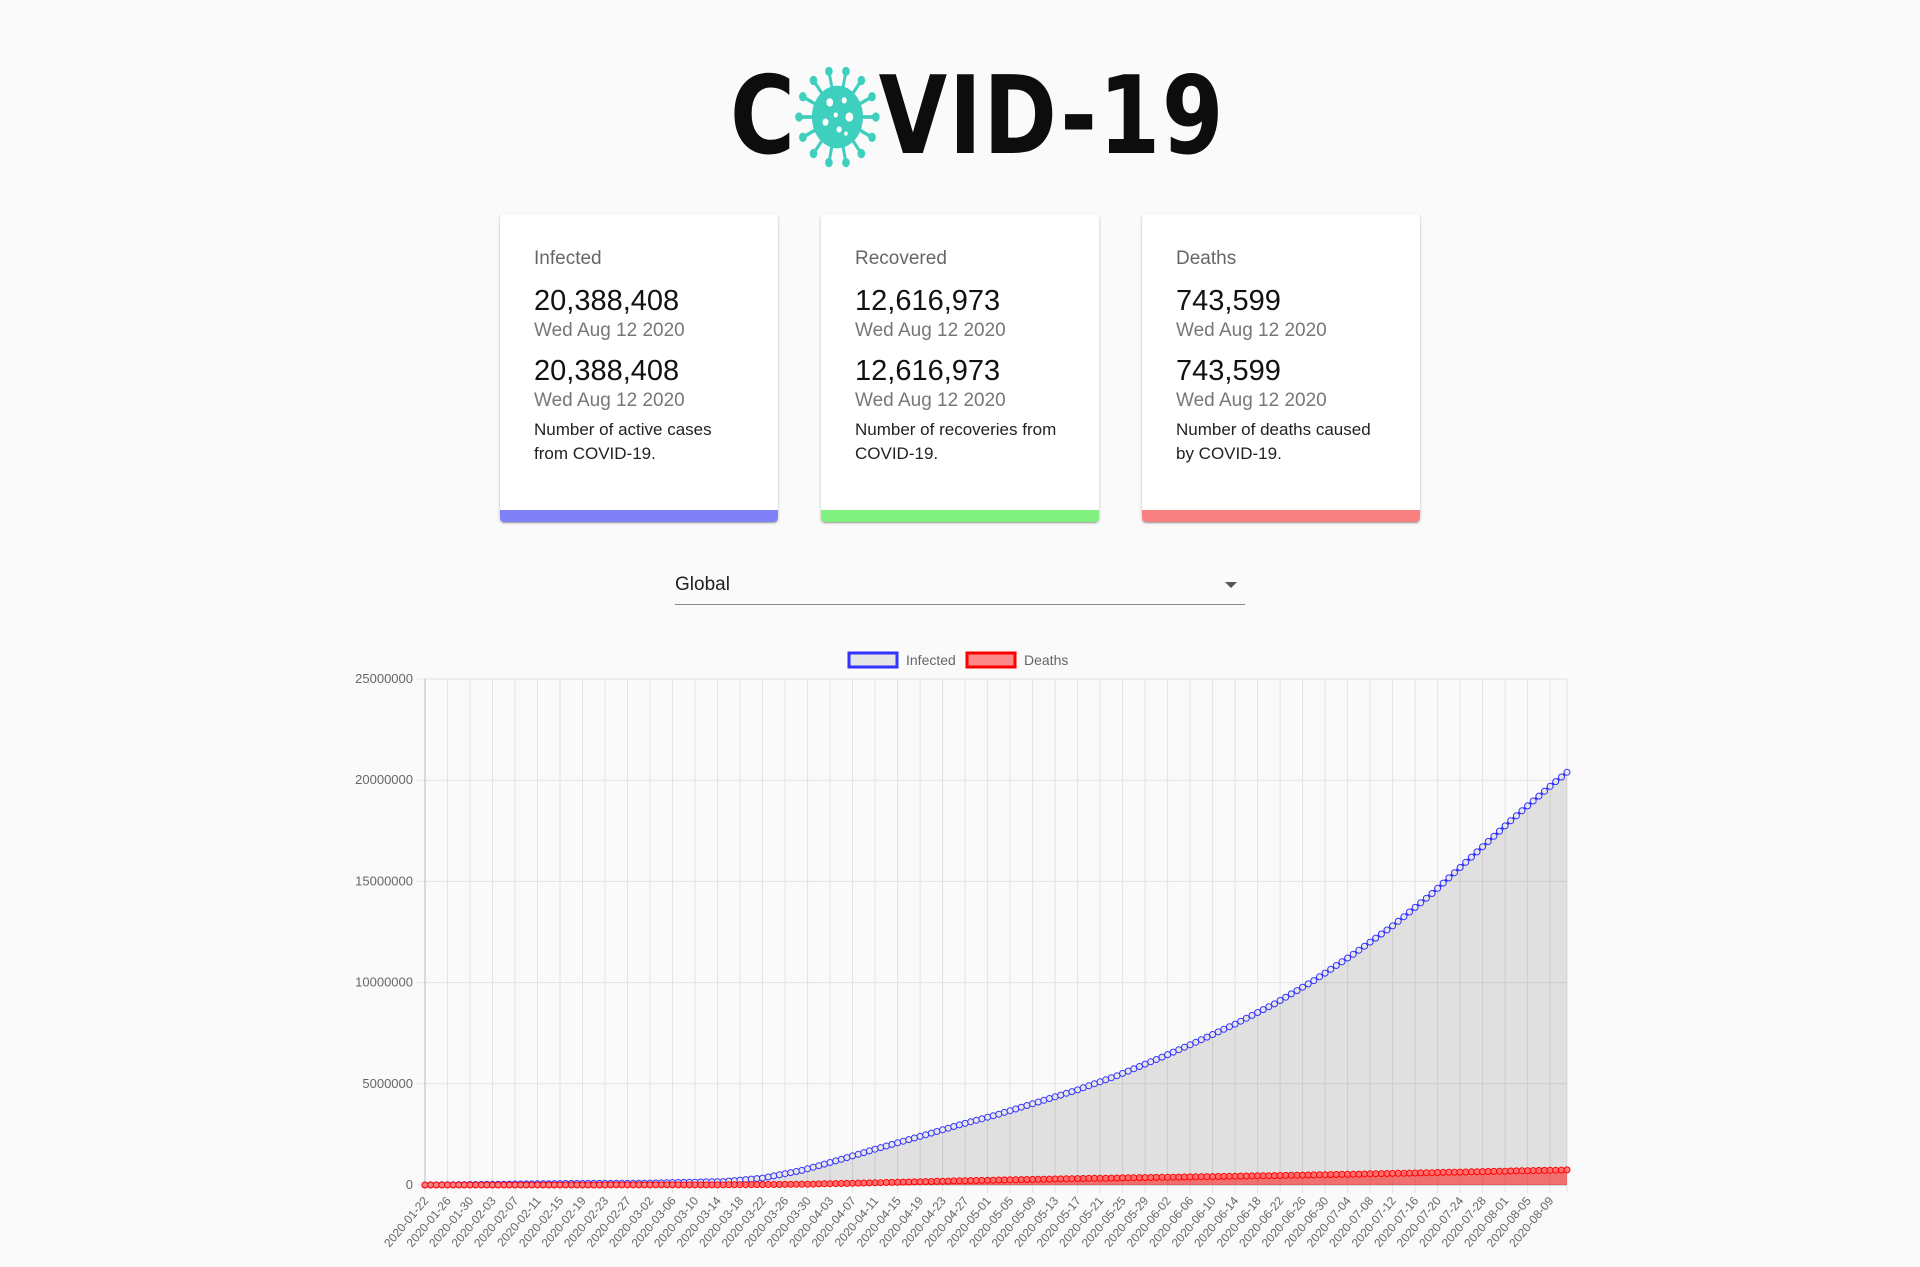  What do you see at coordinates (409, 1184) in the screenshot?
I see `y-tick-label: 0` at bounding box center [409, 1184].